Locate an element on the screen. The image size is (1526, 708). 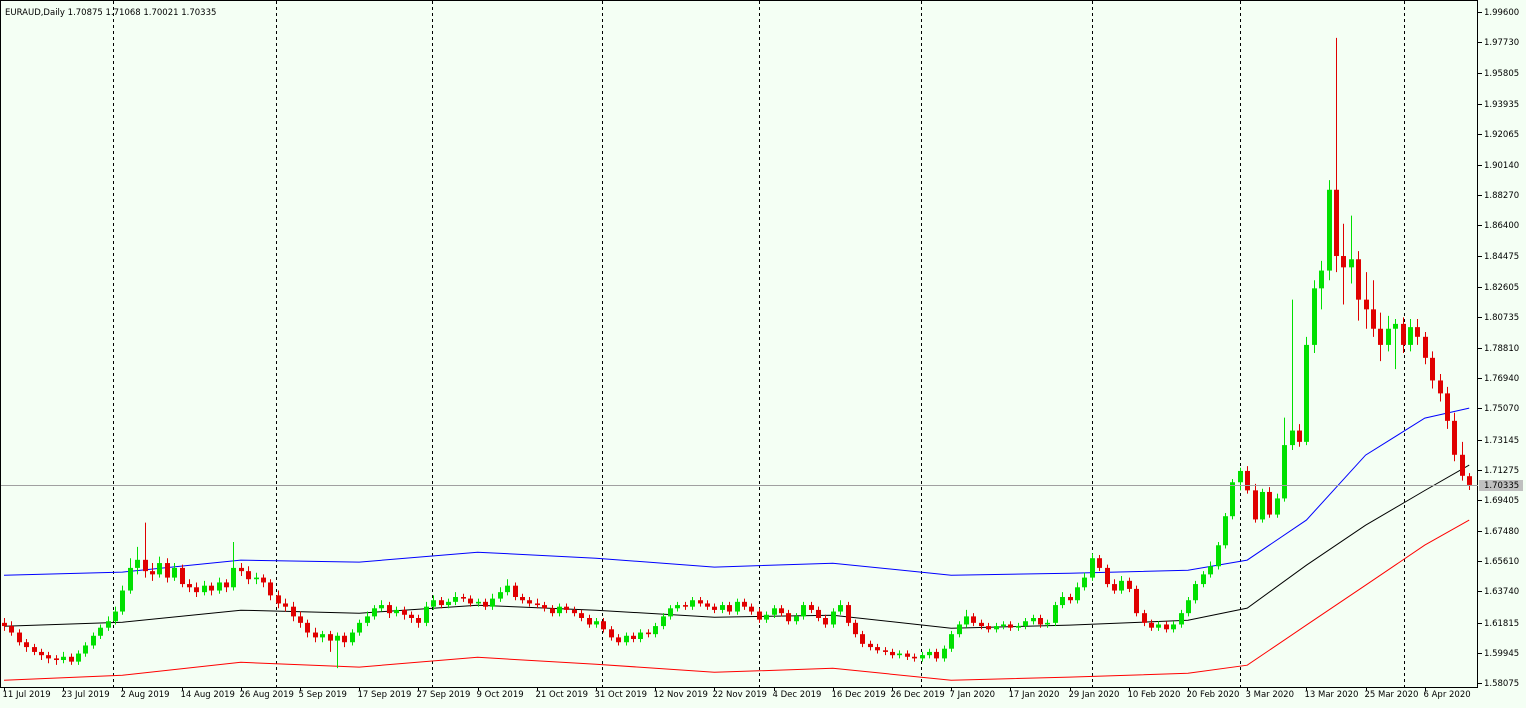
y-tick-label: 1.58075 is located at coordinates (1501, 684).